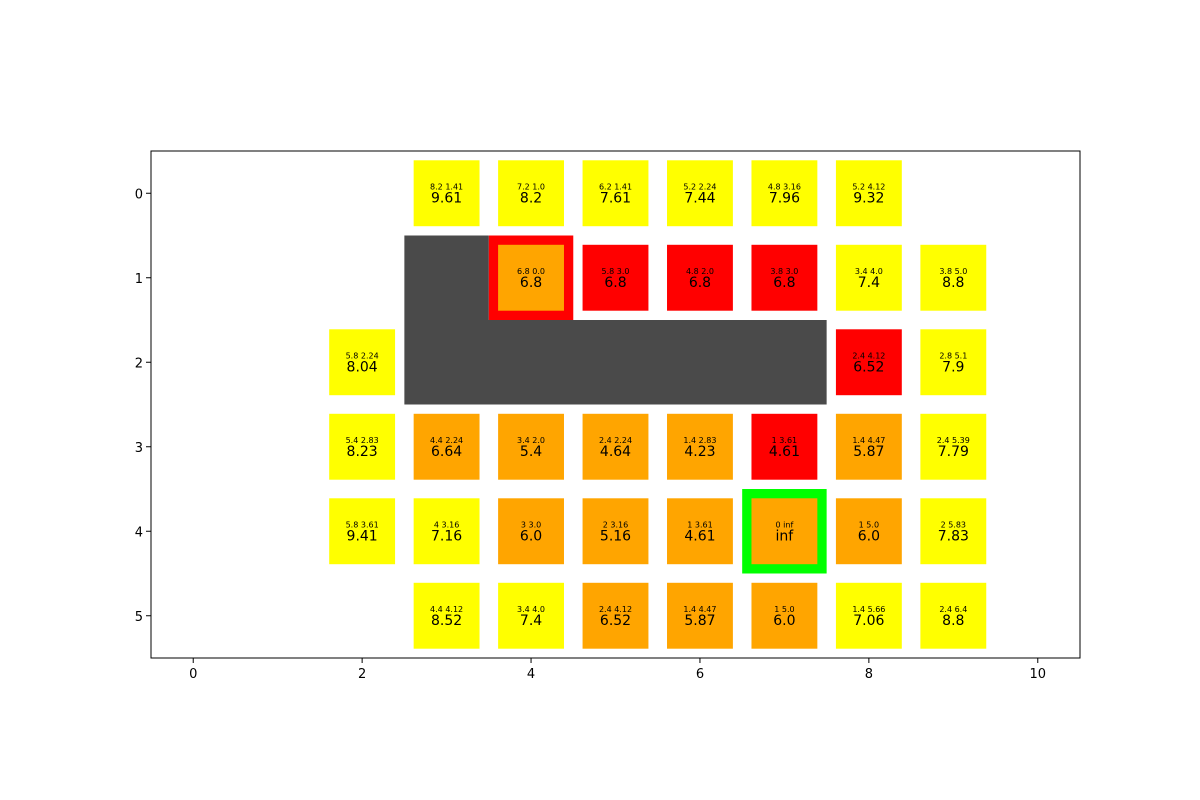 The image size is (1200, 800). Describe the element at coordinates (699, 452) in the screenshot. I see `cell-total-label: 4.23` at that location.